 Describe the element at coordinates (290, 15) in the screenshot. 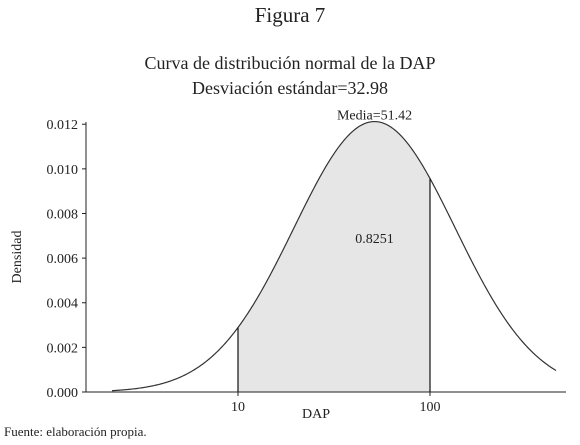

I see `figure-label: Figura 7` at that location.